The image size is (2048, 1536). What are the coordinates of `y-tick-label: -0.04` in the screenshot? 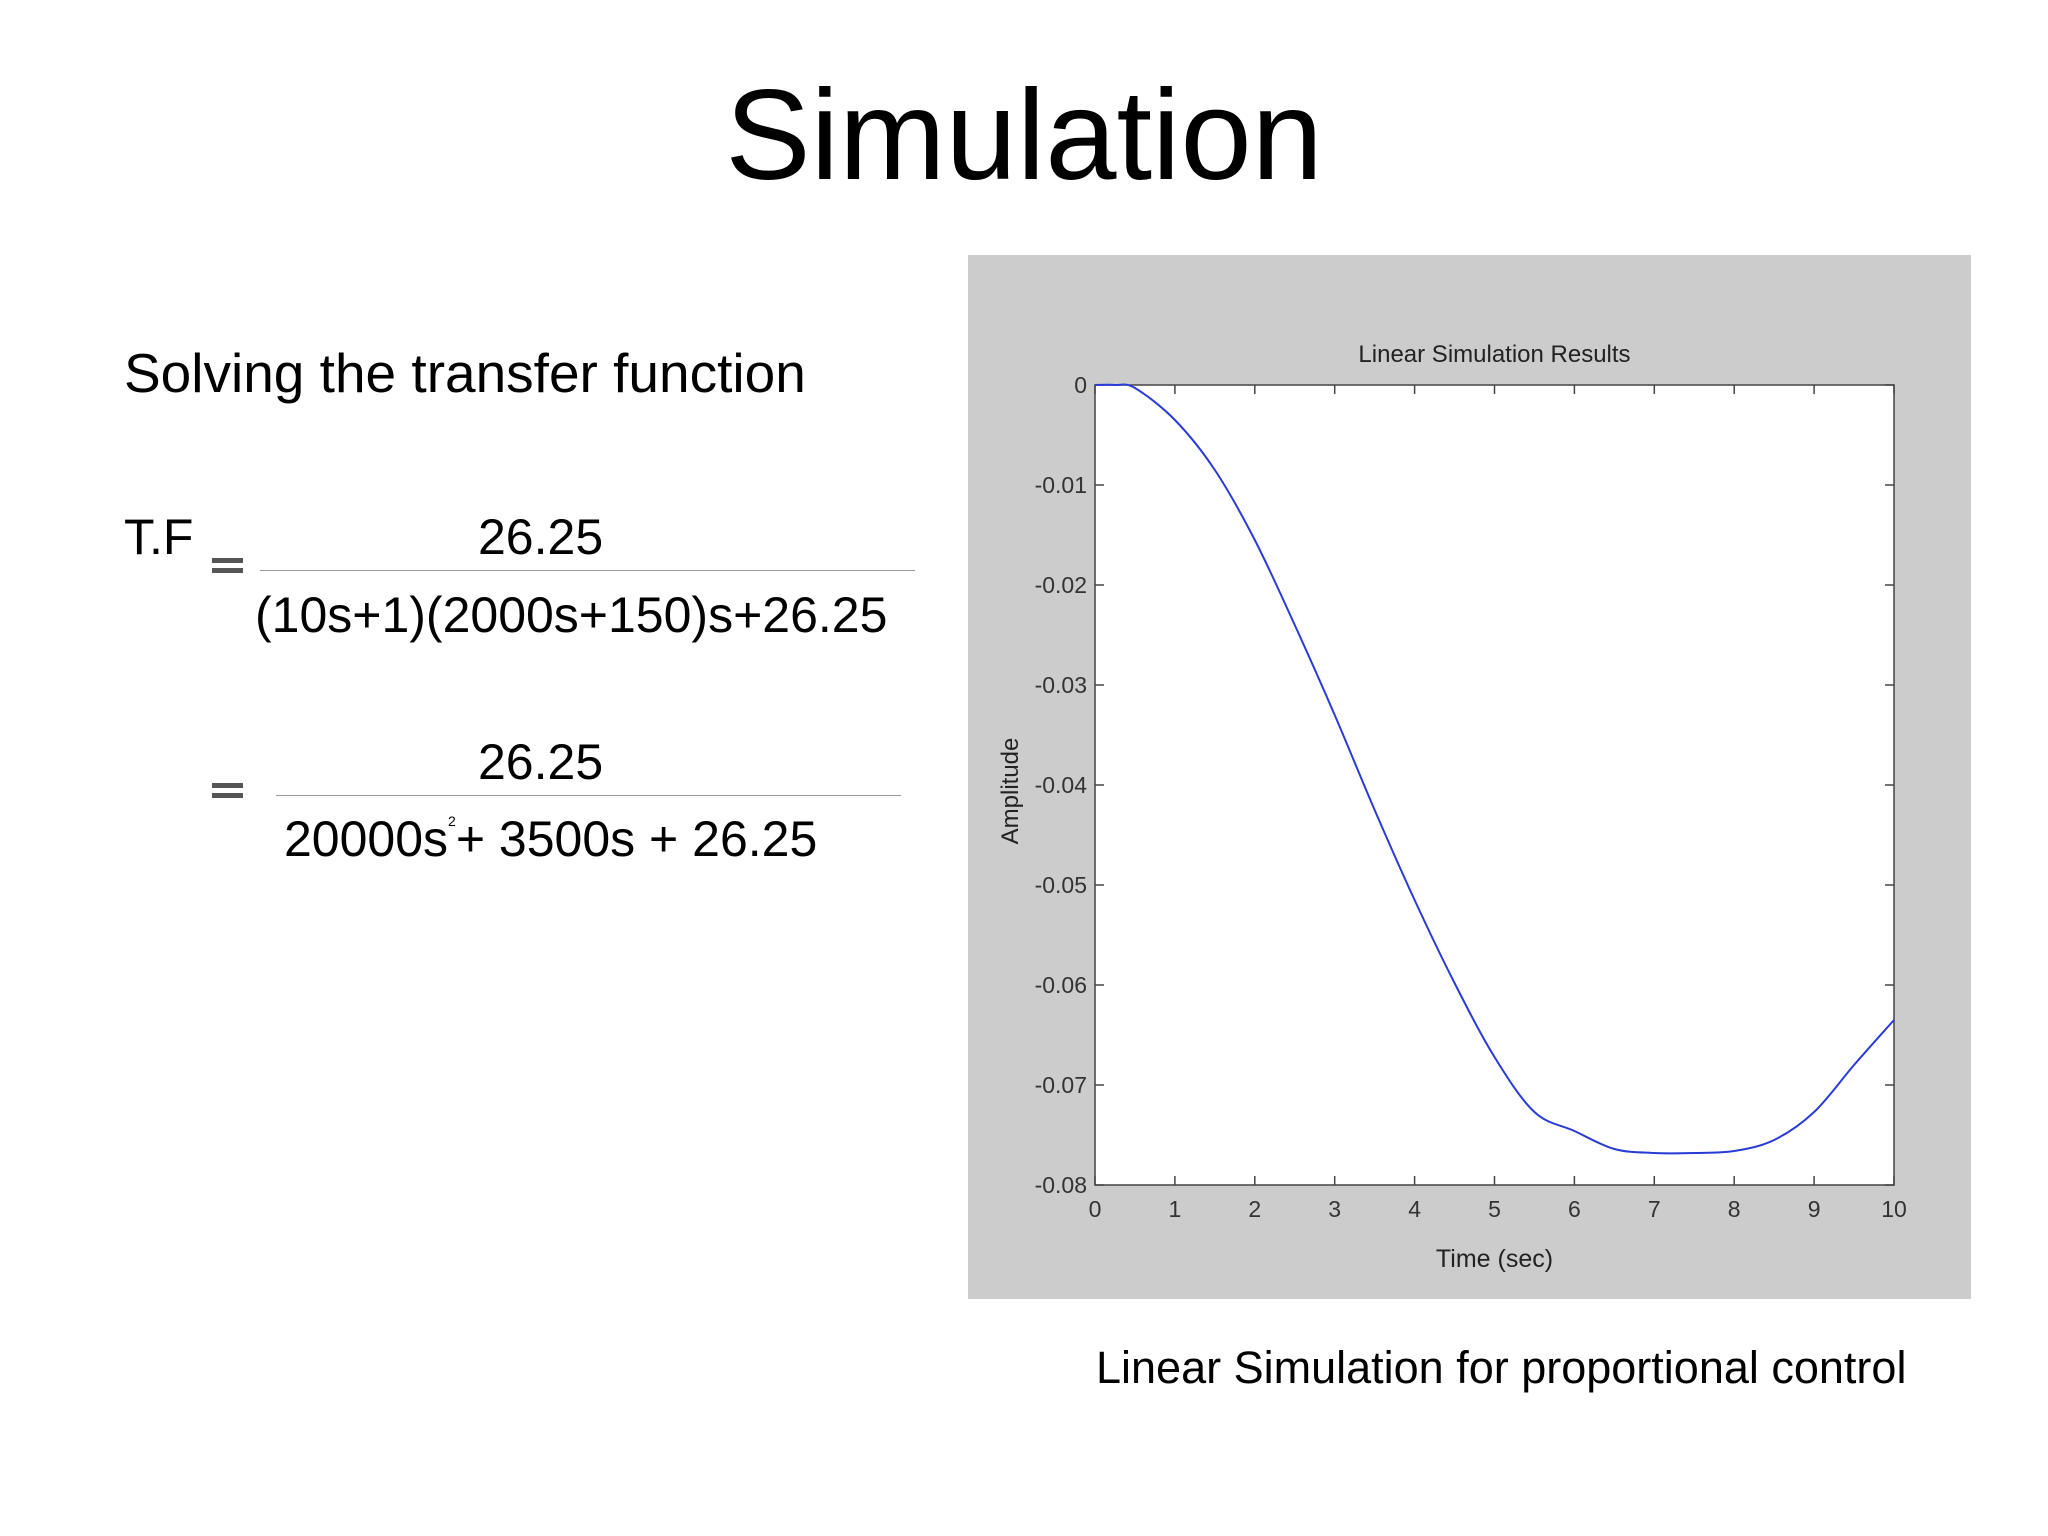 It's located at (1061, 785).